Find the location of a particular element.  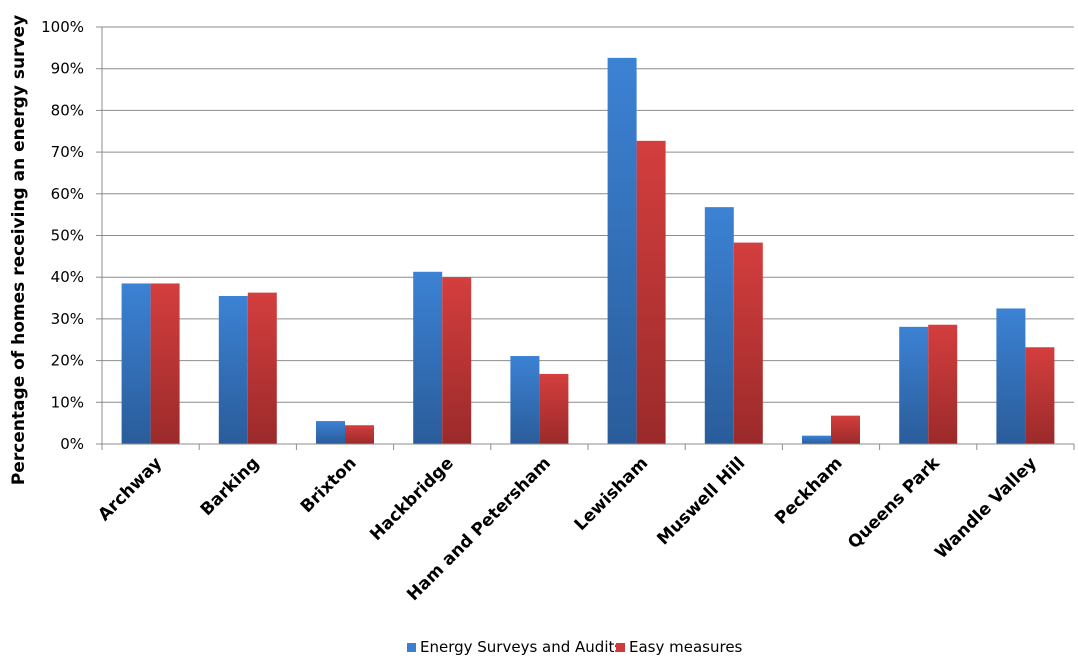

y-tick-label: 0% is located at coordinates (72, 444).